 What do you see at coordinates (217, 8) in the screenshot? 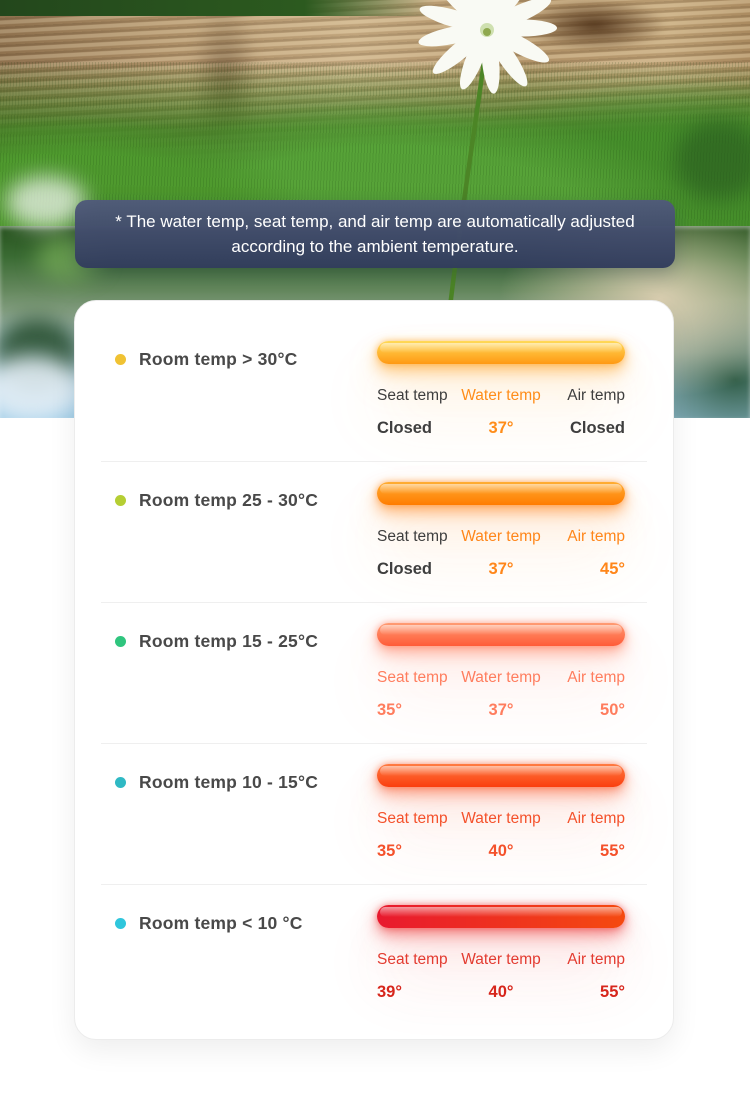
I see `top-grass-strip` at bounding box center [217, 8].